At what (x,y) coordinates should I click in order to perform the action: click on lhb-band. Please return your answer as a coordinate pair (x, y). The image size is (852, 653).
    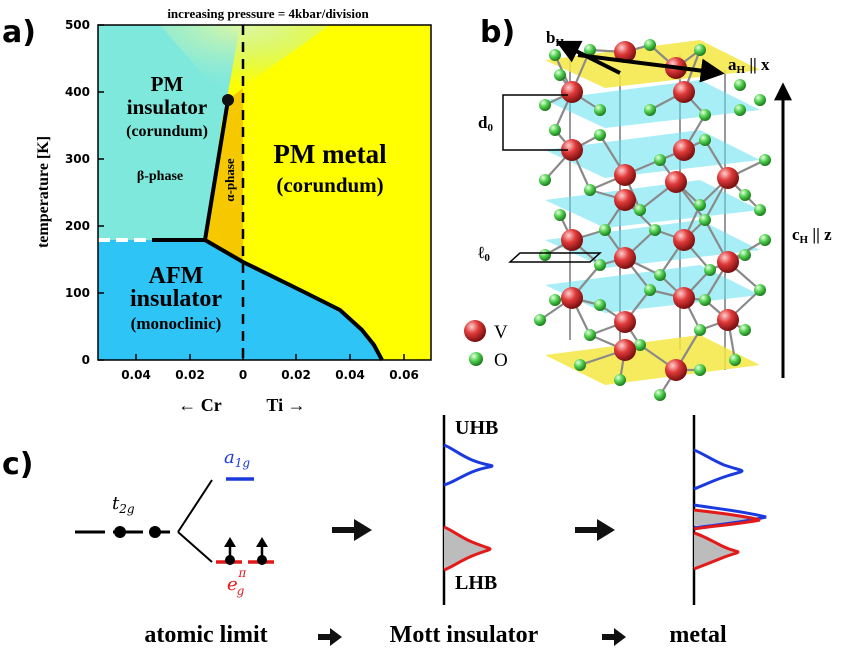
    Looking at the image, I should click on (467, 548).